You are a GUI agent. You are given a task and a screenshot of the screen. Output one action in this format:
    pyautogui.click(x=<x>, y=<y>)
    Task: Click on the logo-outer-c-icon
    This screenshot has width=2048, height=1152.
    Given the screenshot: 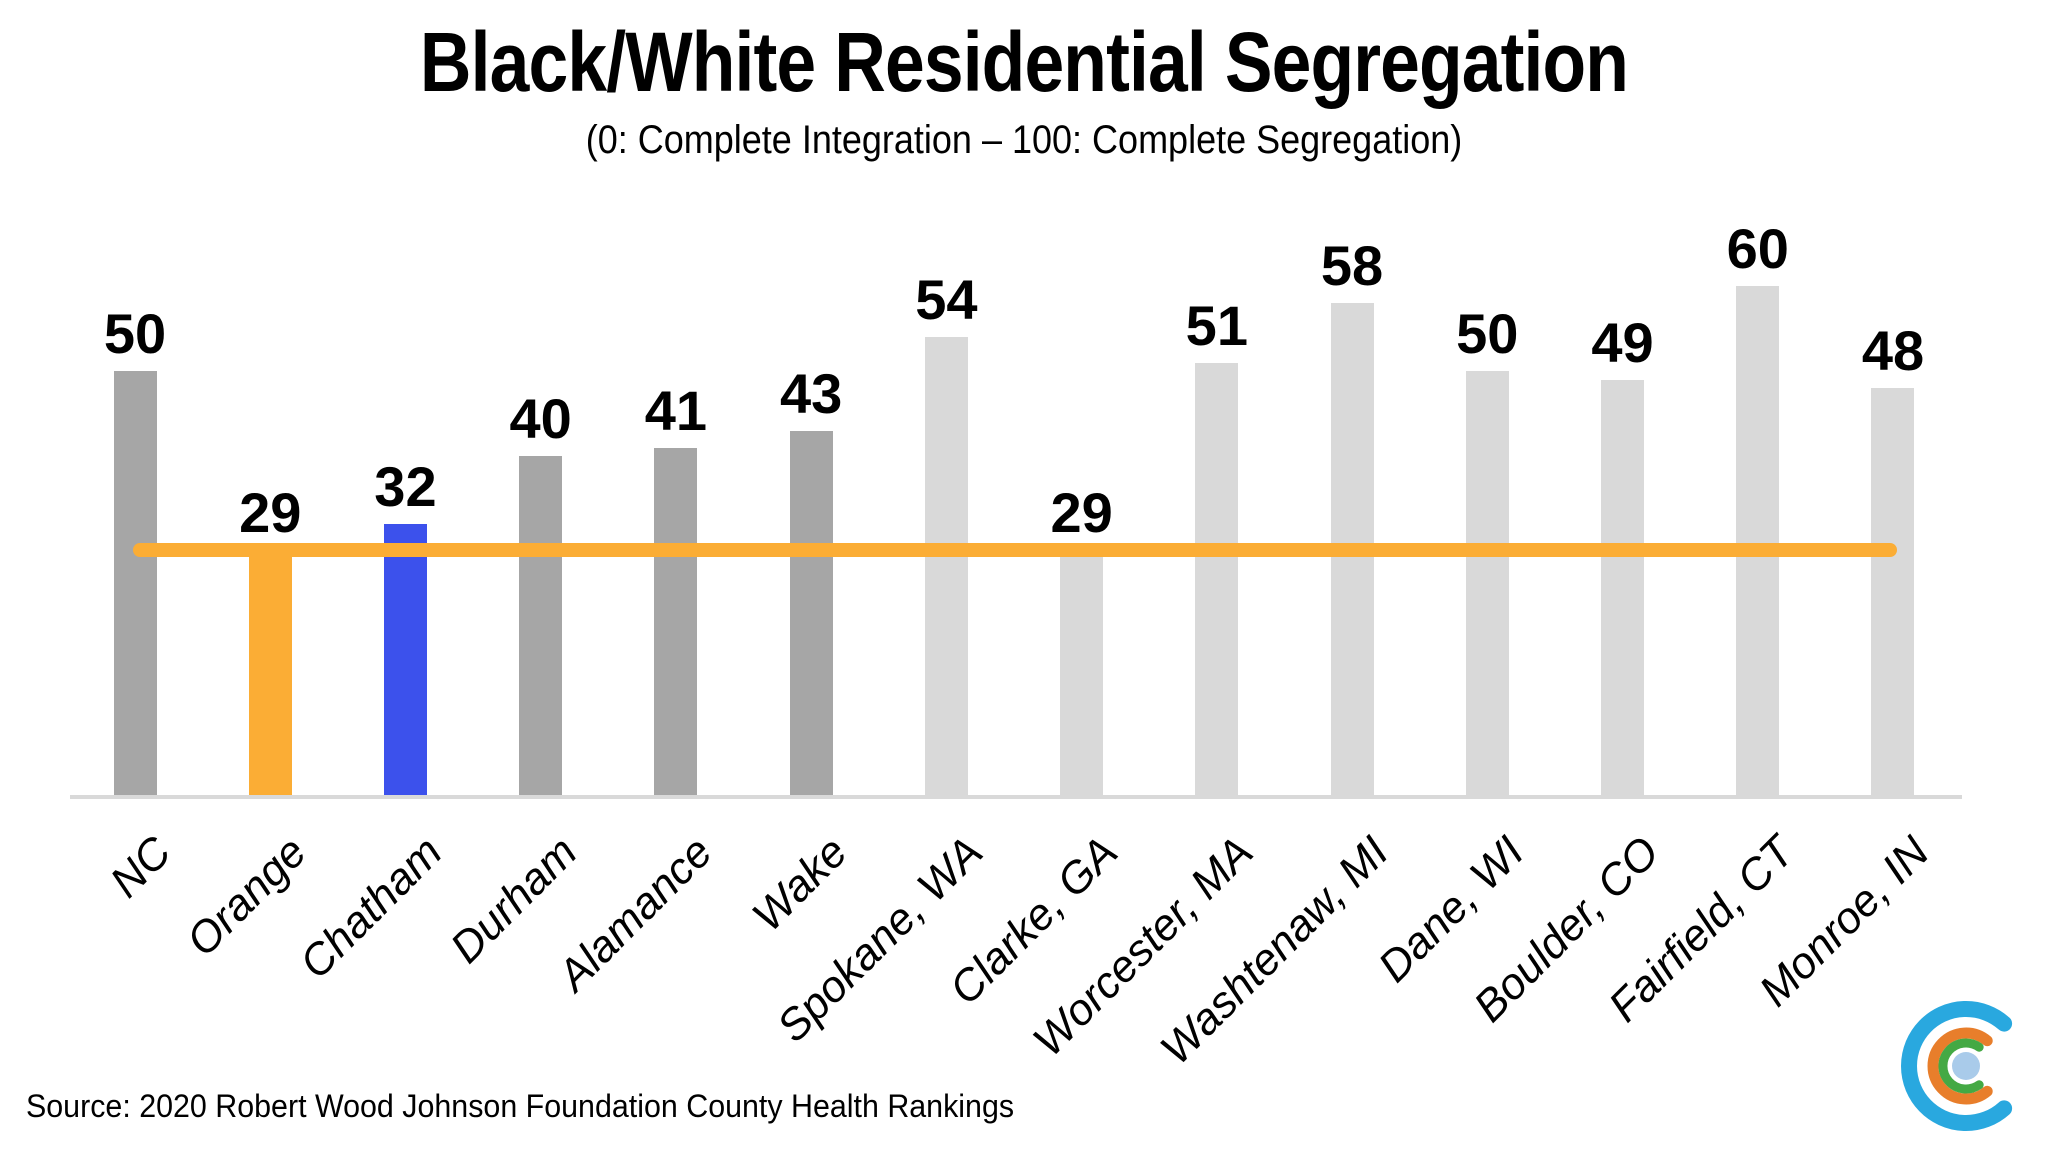 What is the action you would take?
    pyautogui.click(x=1957, y=1066)
    